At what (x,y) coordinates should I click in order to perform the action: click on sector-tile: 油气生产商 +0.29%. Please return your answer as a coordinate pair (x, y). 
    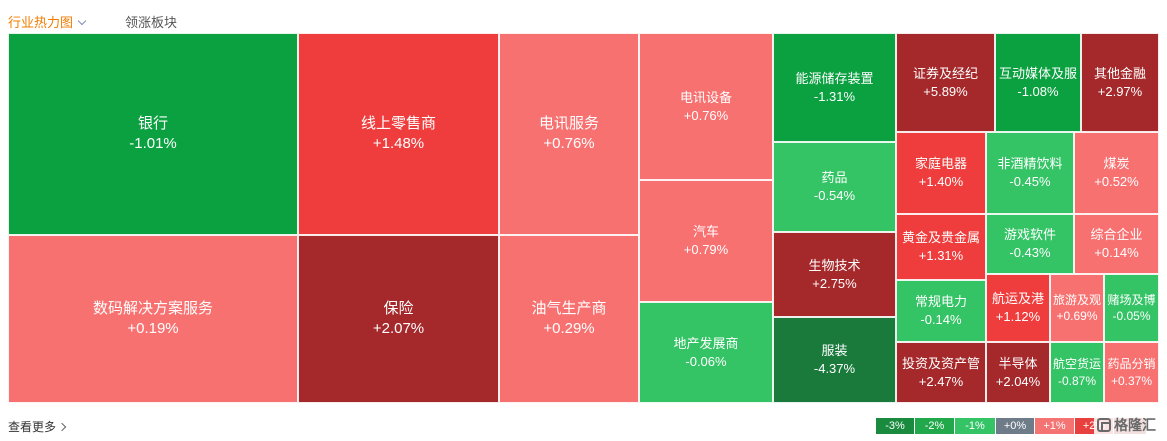
    Looking at the image, I should click on (569, 319).